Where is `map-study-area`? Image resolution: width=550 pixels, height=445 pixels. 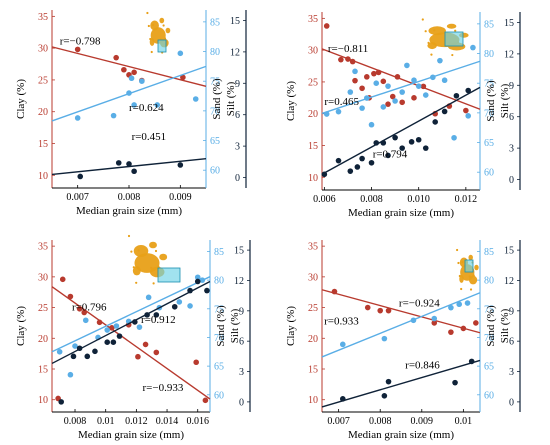
map-study-area is located at coordinates (454, 39).